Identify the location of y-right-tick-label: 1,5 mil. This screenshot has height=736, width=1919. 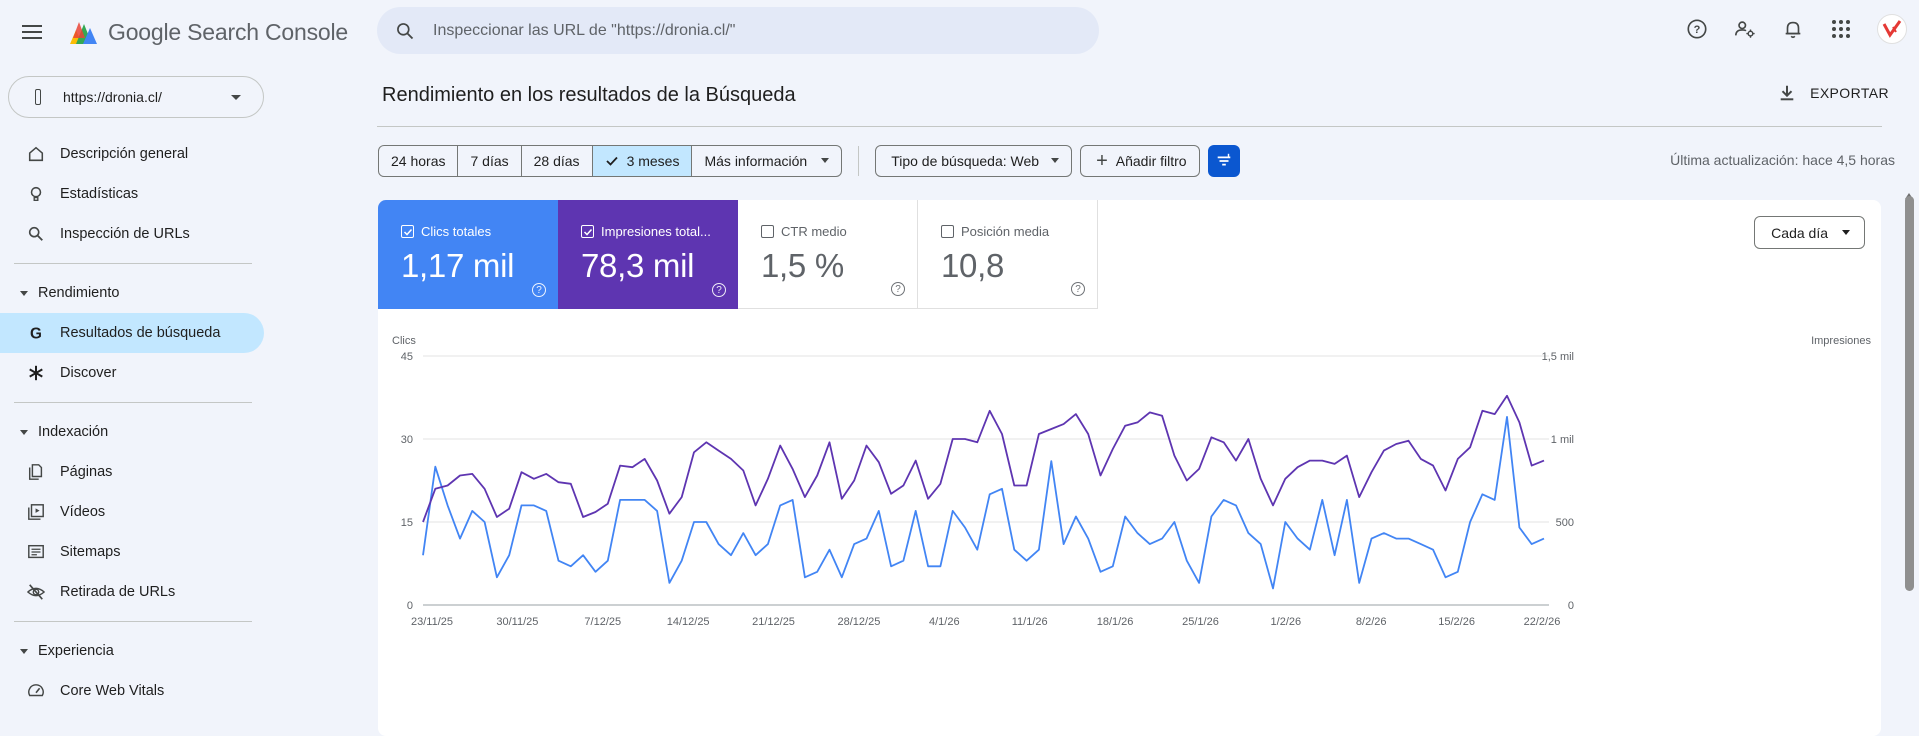
(1558, 357).